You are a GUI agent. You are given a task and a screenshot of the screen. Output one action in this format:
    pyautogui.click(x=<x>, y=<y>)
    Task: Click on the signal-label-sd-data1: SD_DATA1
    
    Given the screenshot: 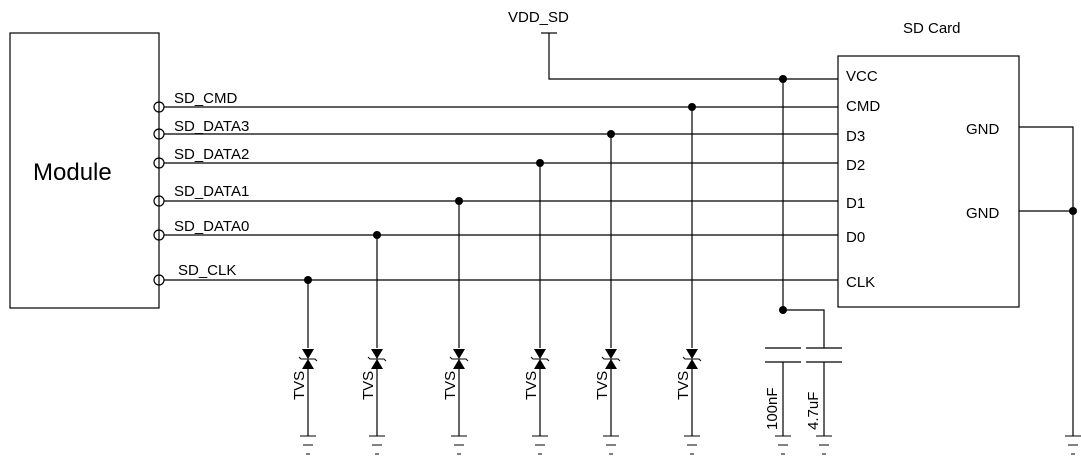 What is the action you would take?
    pyautogui.click(x=211, y=191)
    